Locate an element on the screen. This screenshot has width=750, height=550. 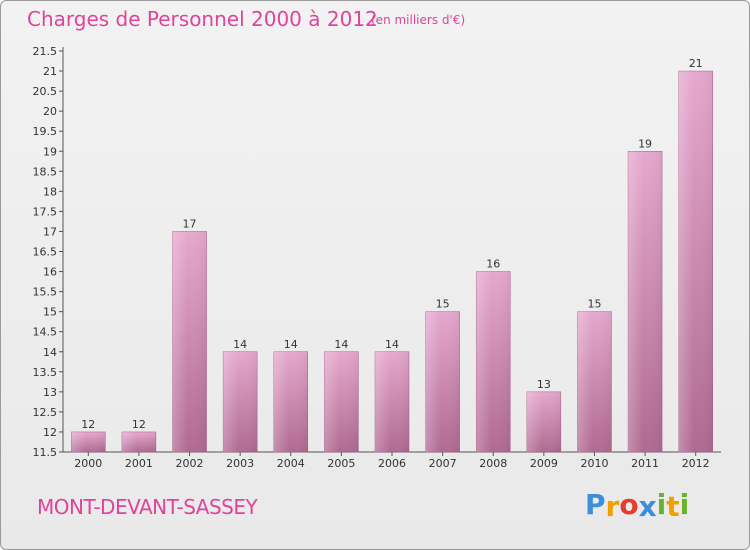
y-tick-label: 12.5 is located at coordinates (45, 412).